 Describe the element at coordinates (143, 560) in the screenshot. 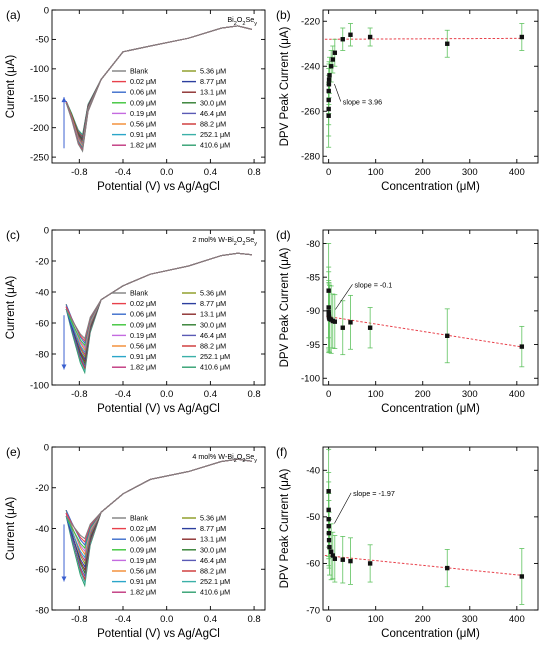

I see `legend-label-4: 0.19 μM` at that location.